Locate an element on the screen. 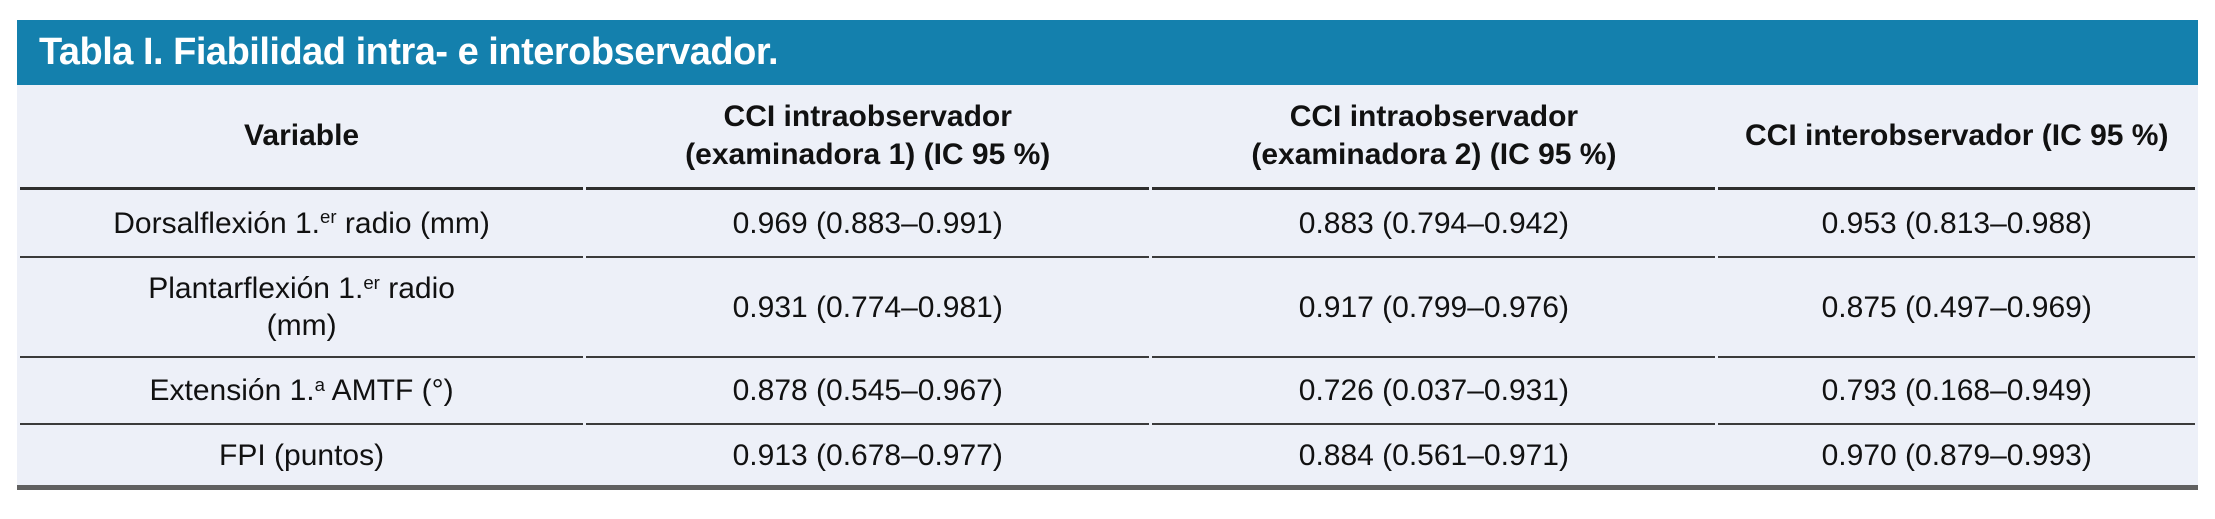  cell-cci-intra-ex1: 0.931 (0.774–0.981) is located at coordinates (868, 308).